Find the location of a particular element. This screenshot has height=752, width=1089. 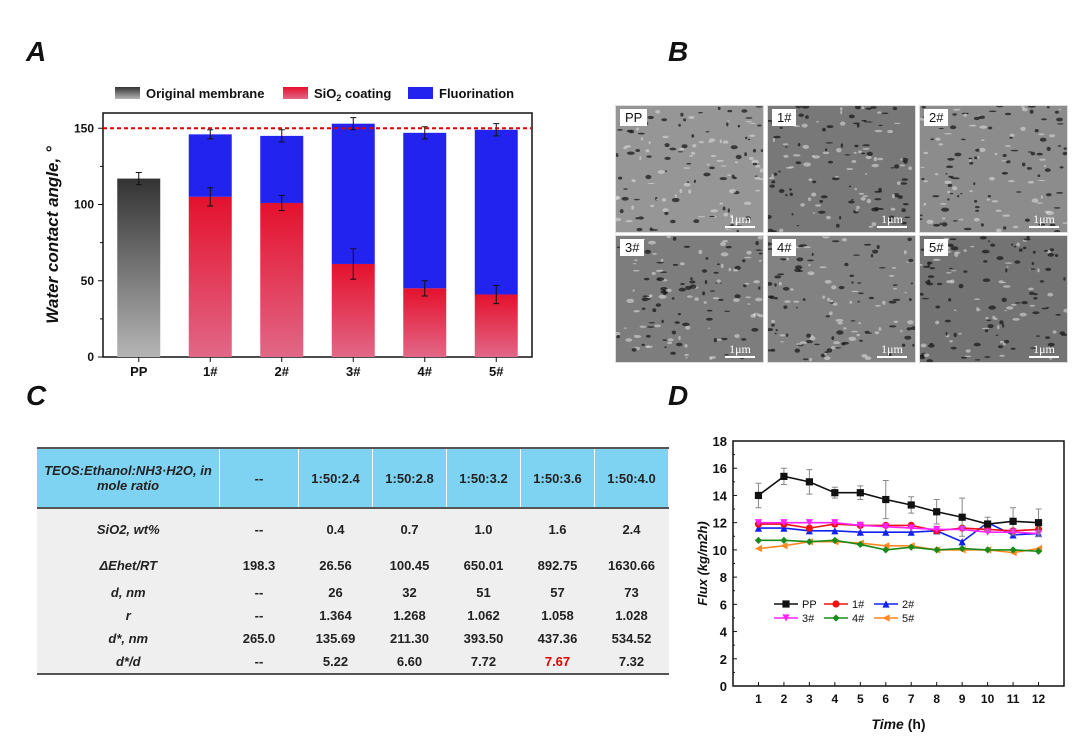

header-cell: 1:50:2.4 is located at coordinates (335, 478).